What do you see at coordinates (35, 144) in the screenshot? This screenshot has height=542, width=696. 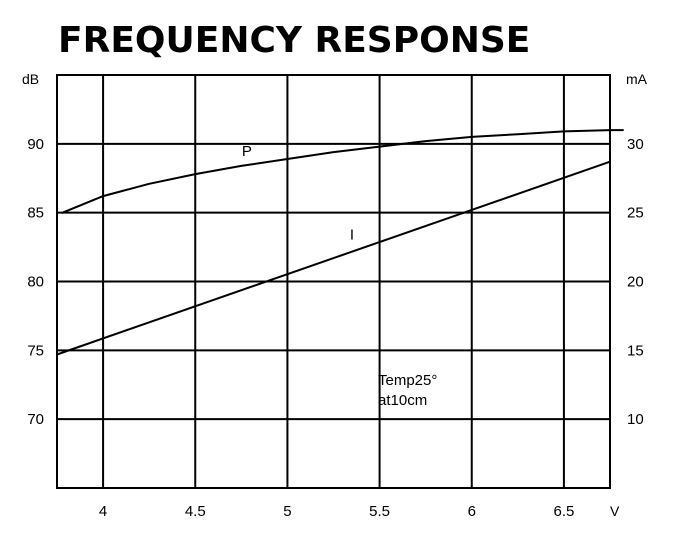 I see `y-tick-label-left: 90` at bounding box center [35, 144].